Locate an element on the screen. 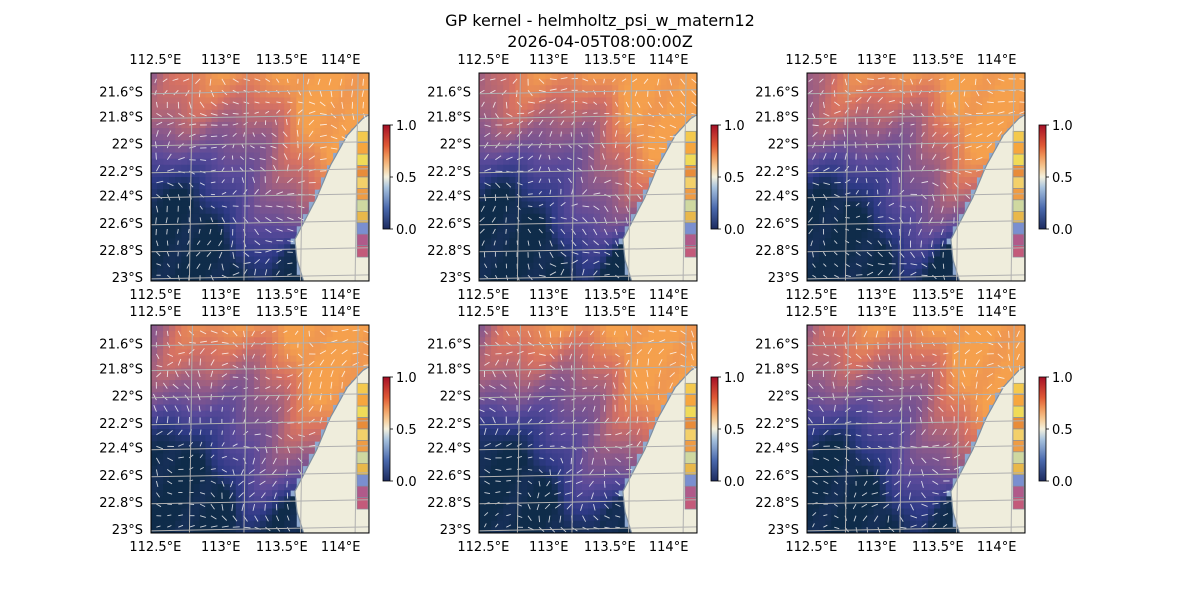  island-cell is located at coordinates (362, 148).